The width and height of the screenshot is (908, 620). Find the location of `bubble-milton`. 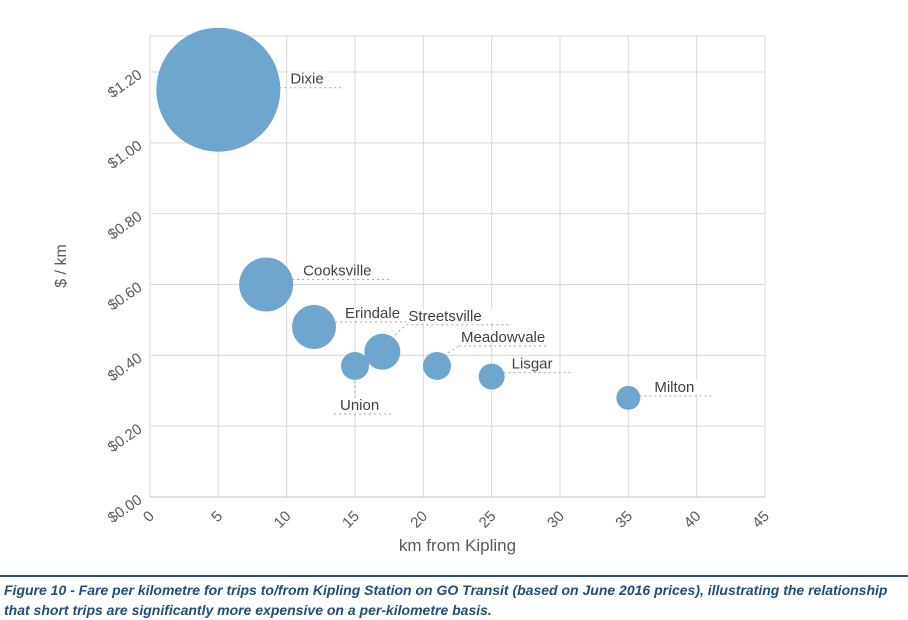

bubble-milton is located at coordinates (628, 397).